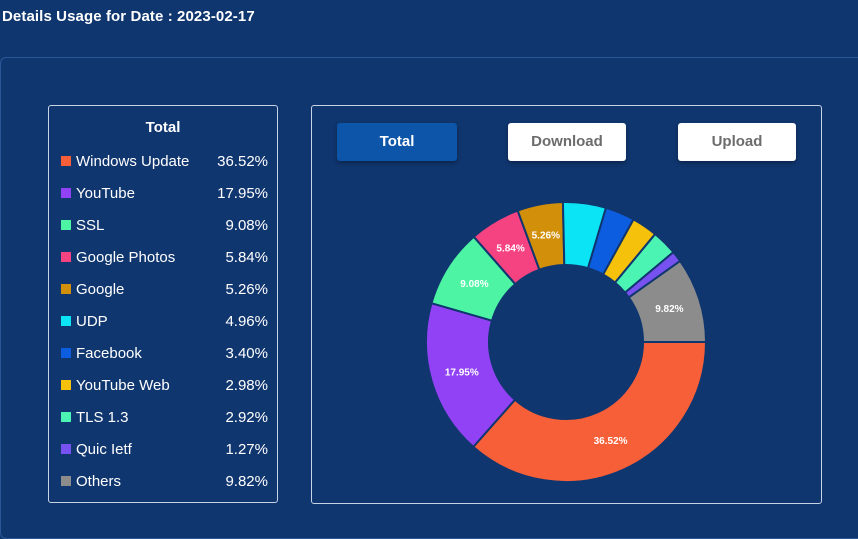  What do you see at coordinates (123, 385) in the screenshot?
I see `legend-label: YouTube Web` at bounding box center [123, 385].